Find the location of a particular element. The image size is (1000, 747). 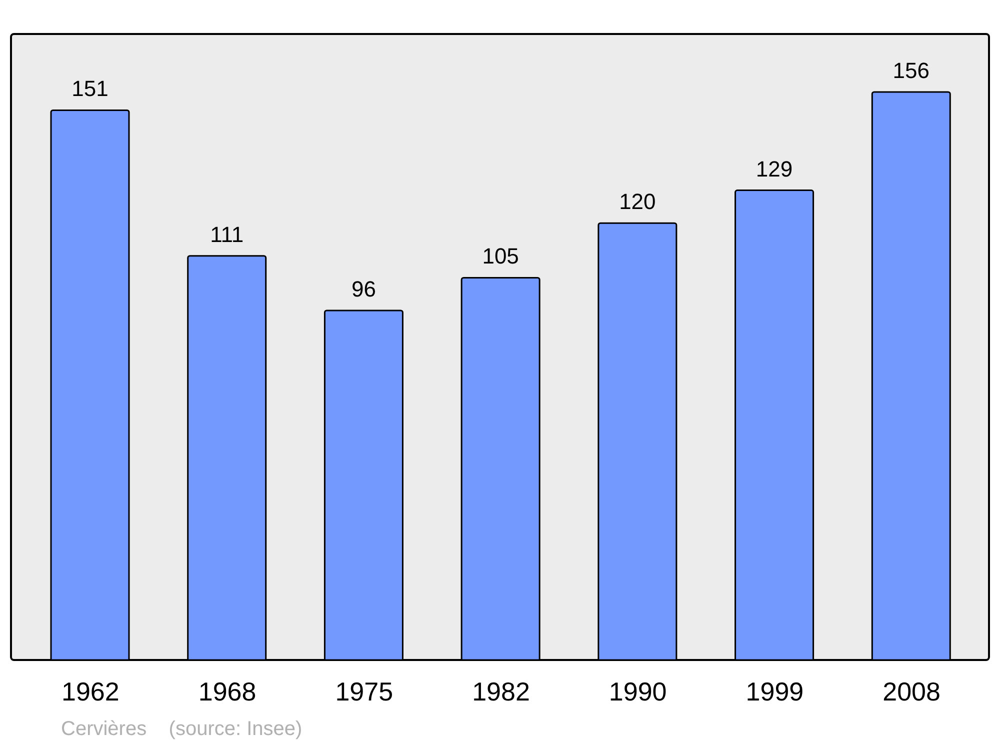

x-tick-label: 1990 is located at coordinates (637, 691).